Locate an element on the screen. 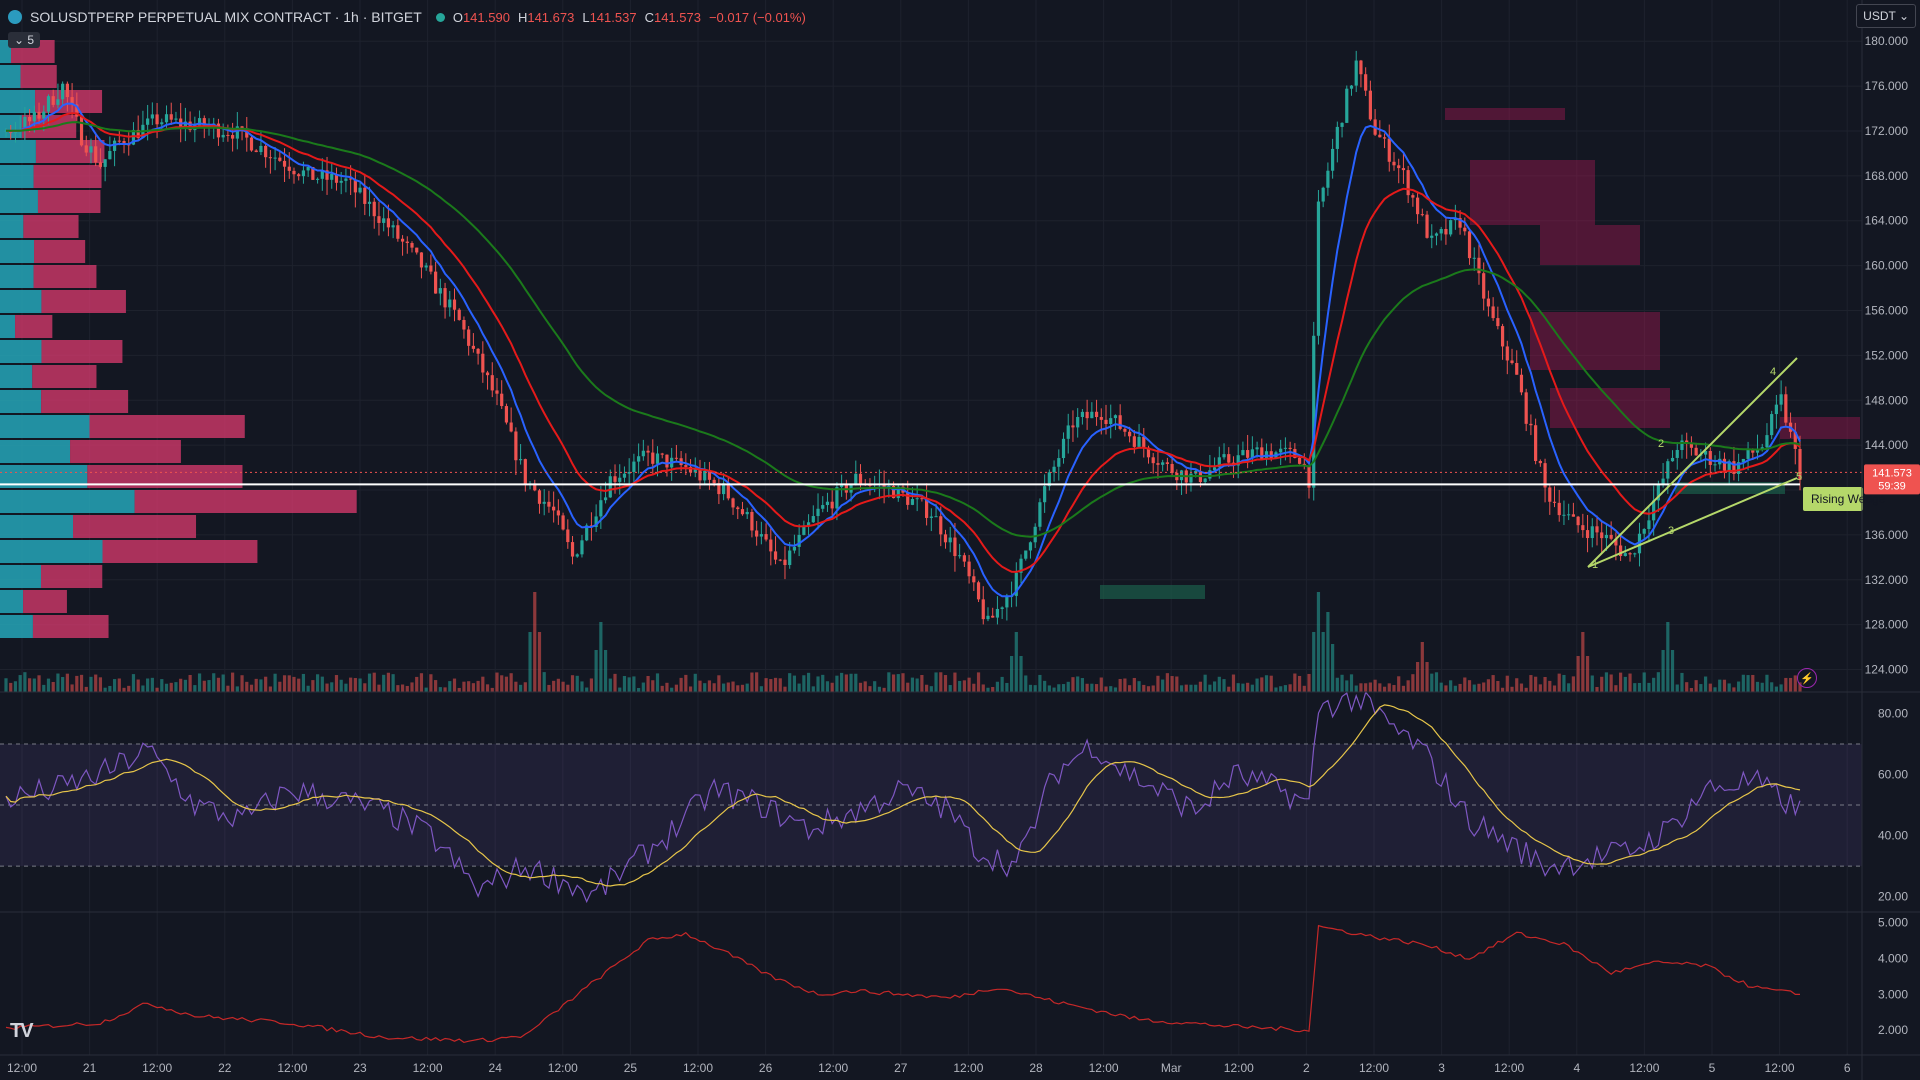  close-value: 141.573 is located at coordinates (677, 17).